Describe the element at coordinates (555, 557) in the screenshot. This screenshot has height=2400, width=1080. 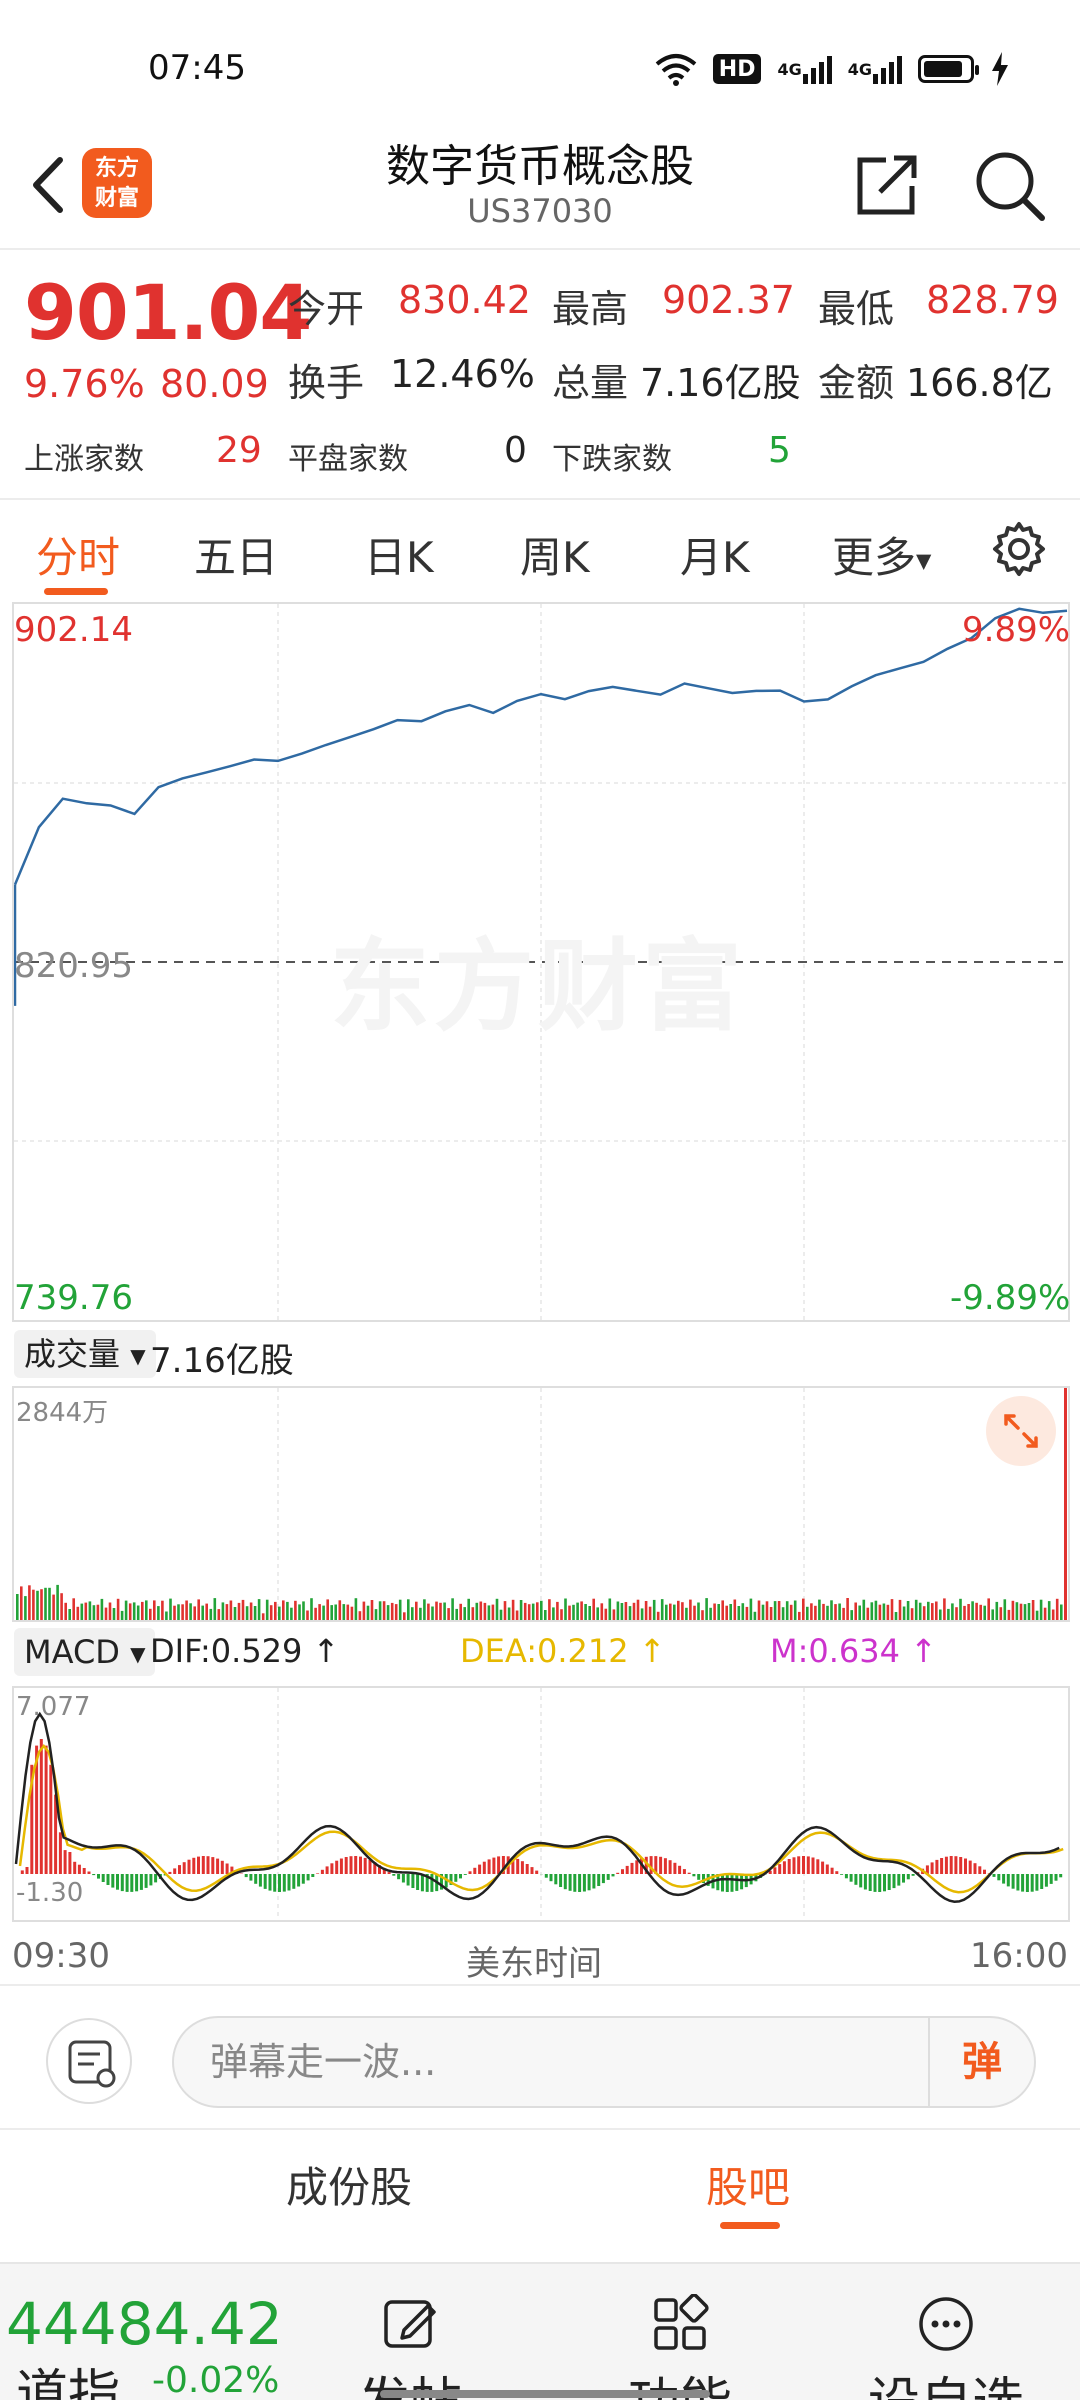
I see `tab-weekly-k: 周K` at that location.